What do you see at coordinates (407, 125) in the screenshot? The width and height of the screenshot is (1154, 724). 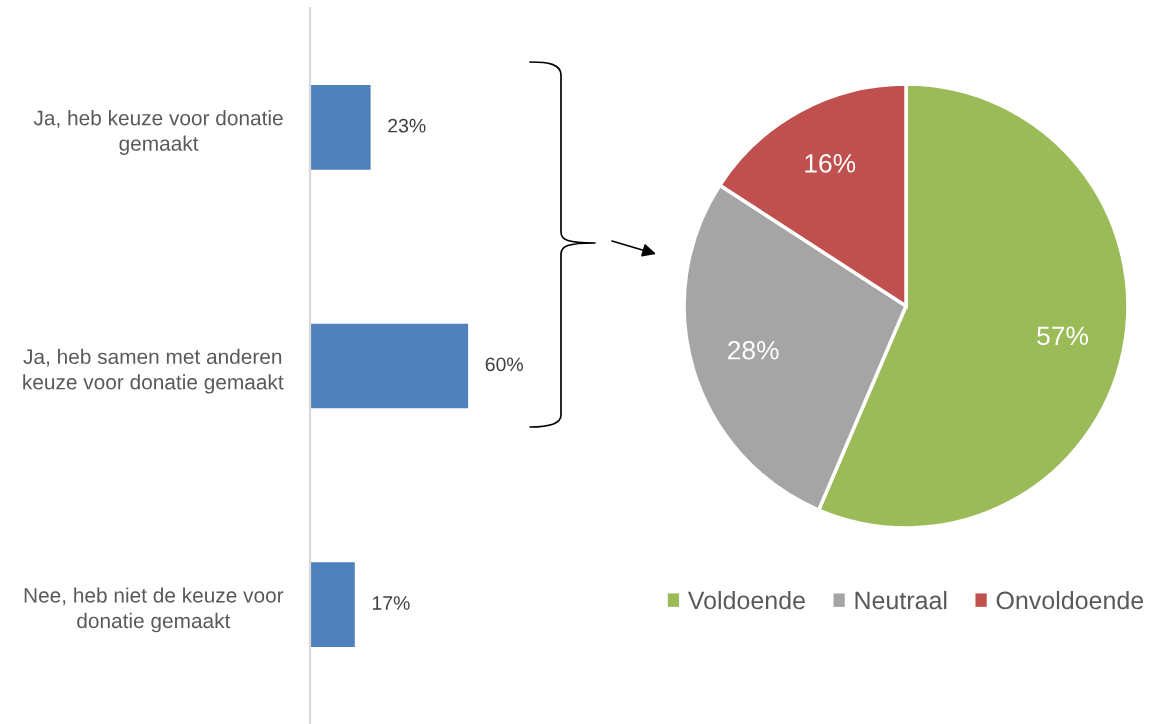 I see `data-label: 23%` at bounding box center [407, 125].